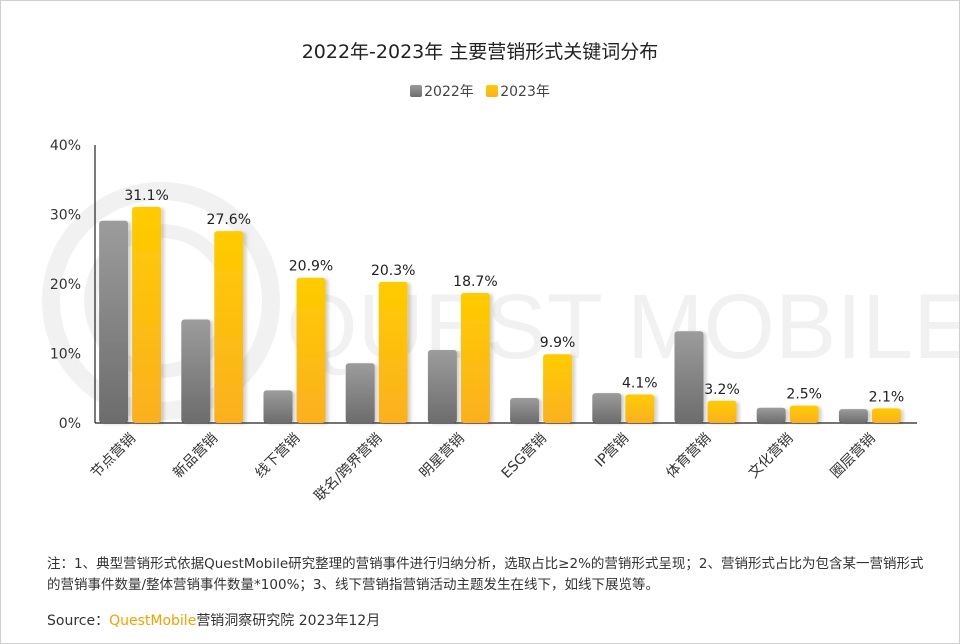 Image resolution: width=960 pixels, height=644 pixels. Describe the element at coordinates (525, 92) in the screenshot. I see `legend-label-2023: 2023年` at that location.